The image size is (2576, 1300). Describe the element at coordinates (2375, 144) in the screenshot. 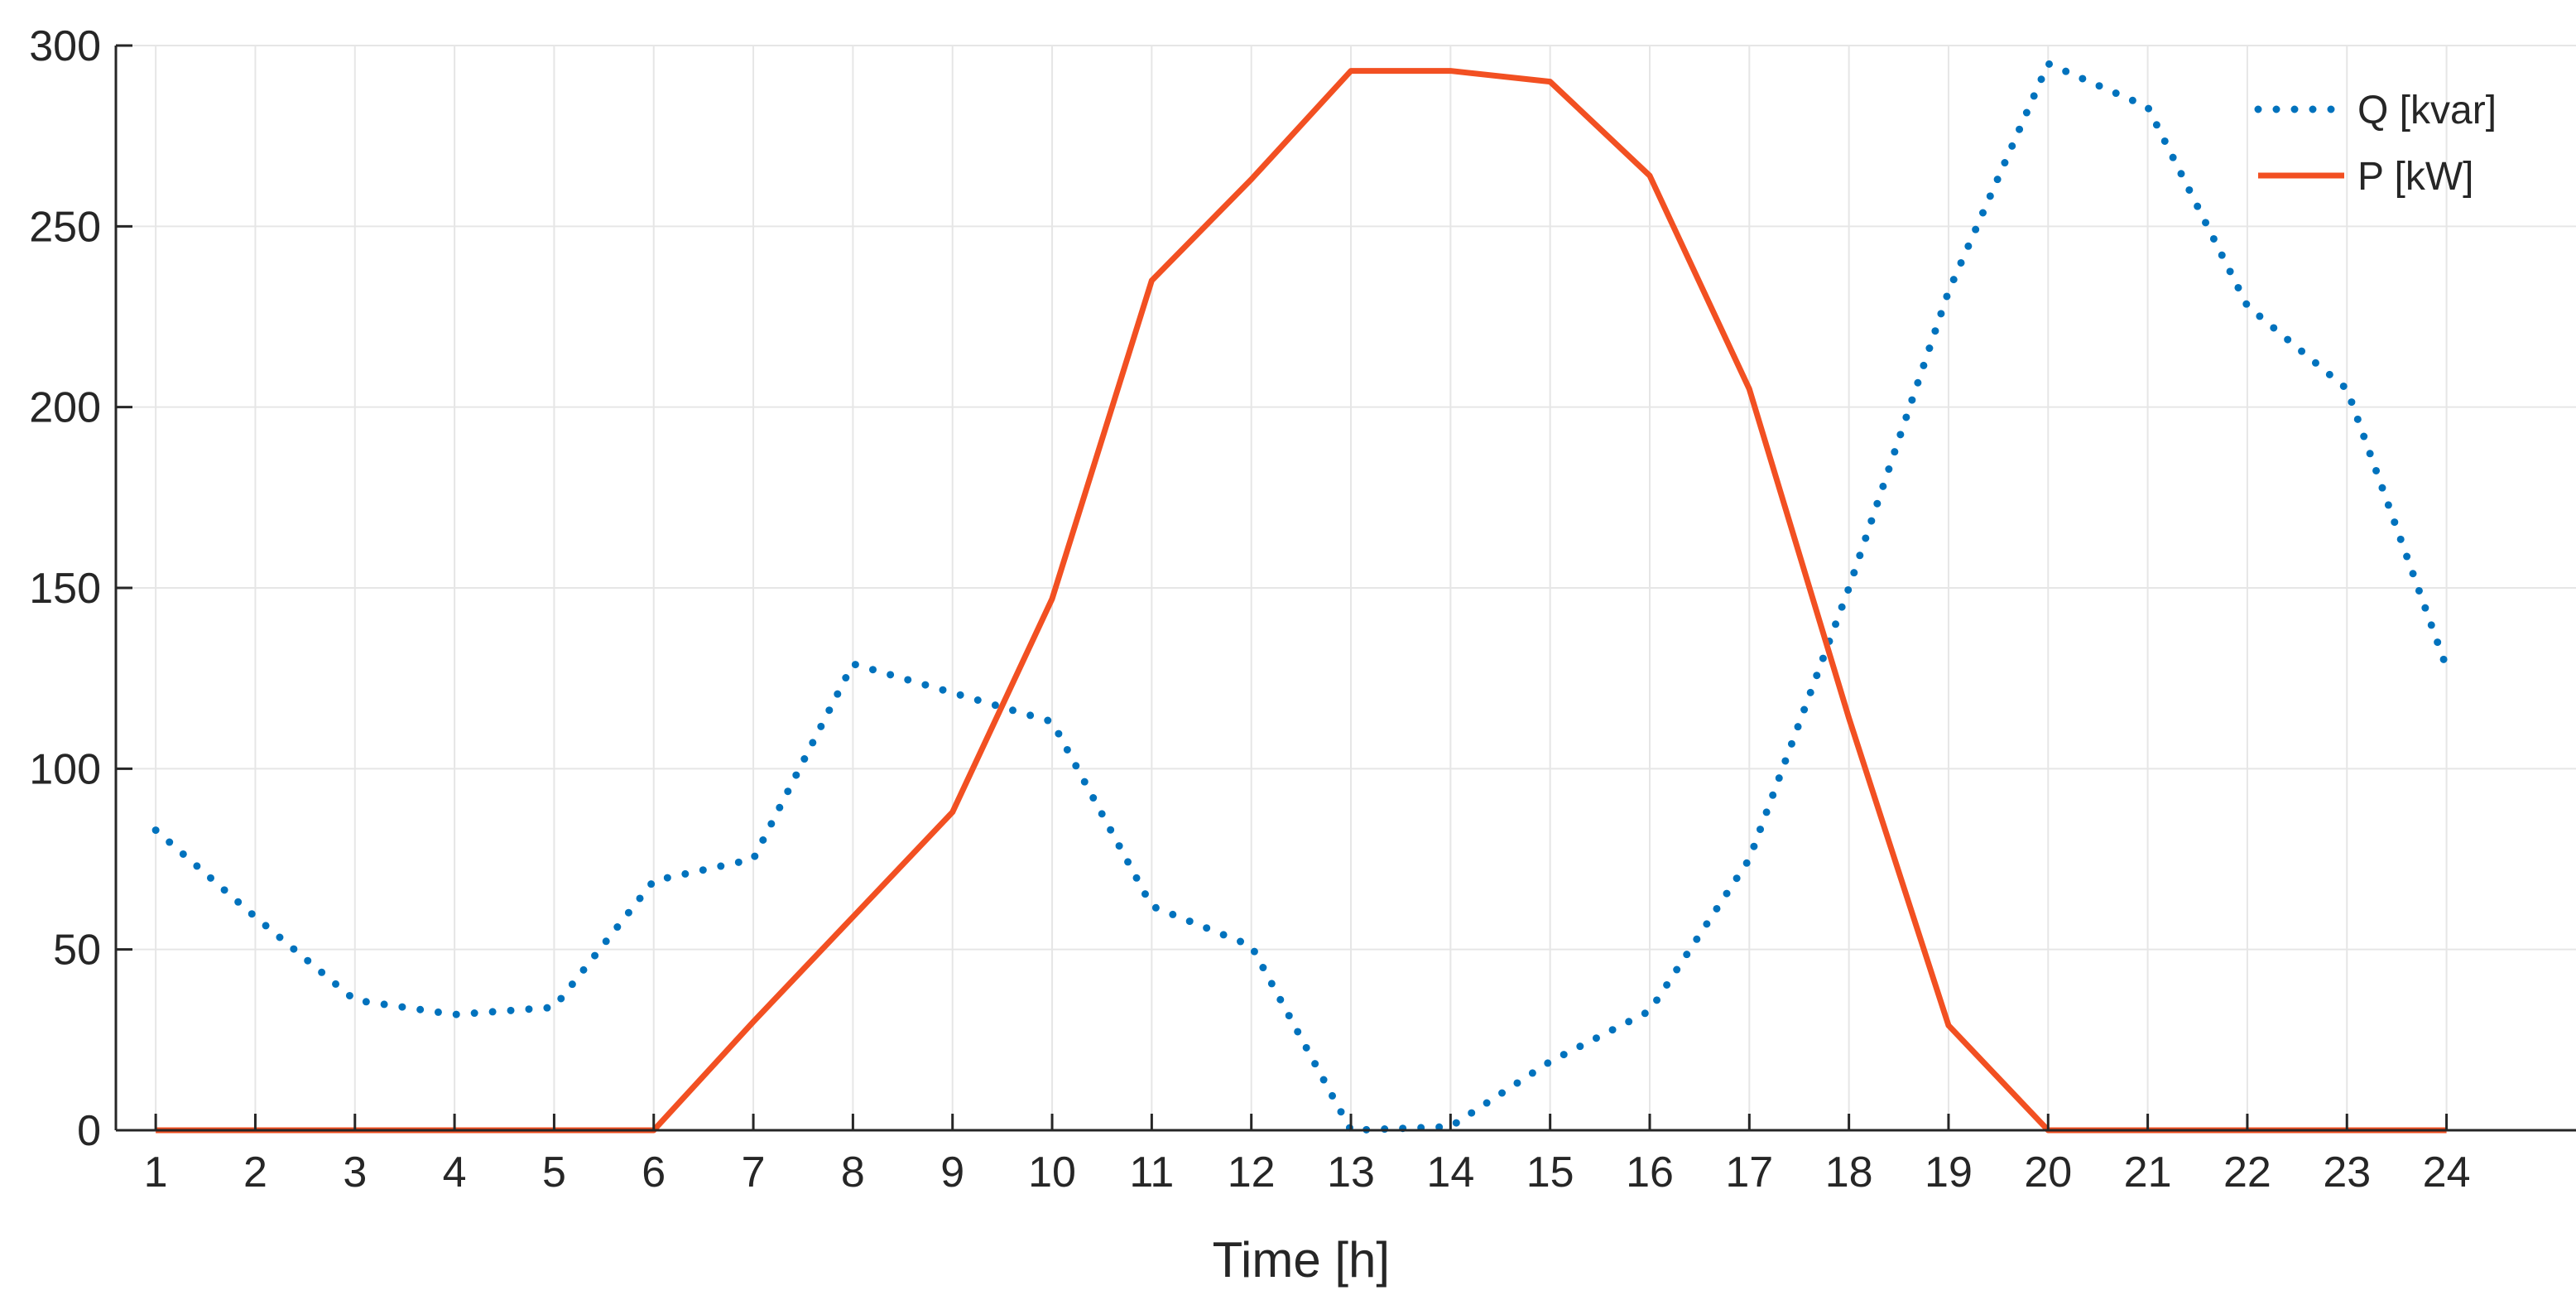

I see `legend: Q [kvar] P [kW]` at that location.